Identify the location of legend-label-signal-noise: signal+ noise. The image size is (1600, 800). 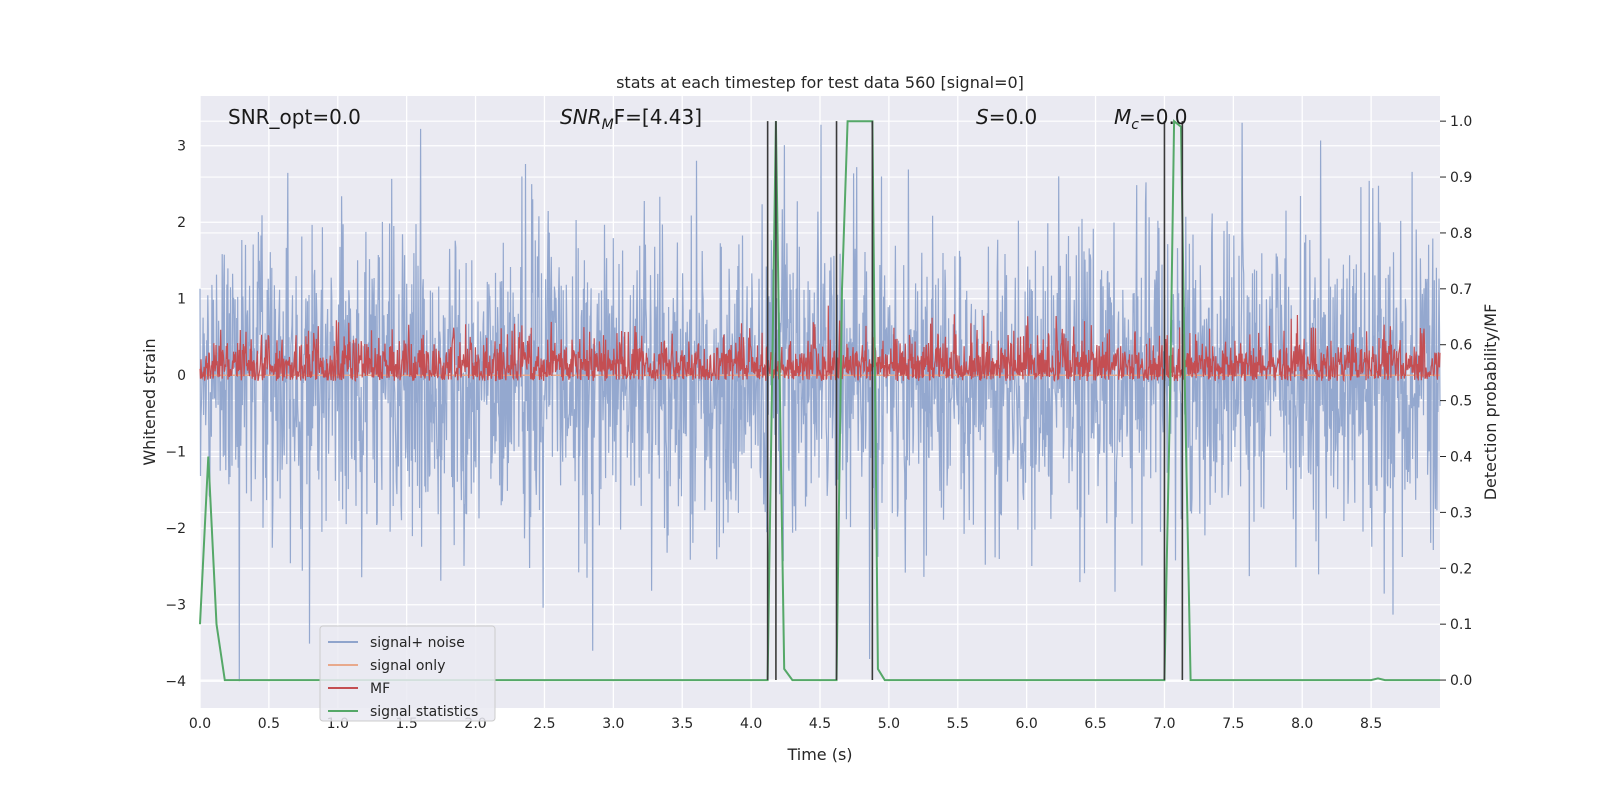
(417, 643).